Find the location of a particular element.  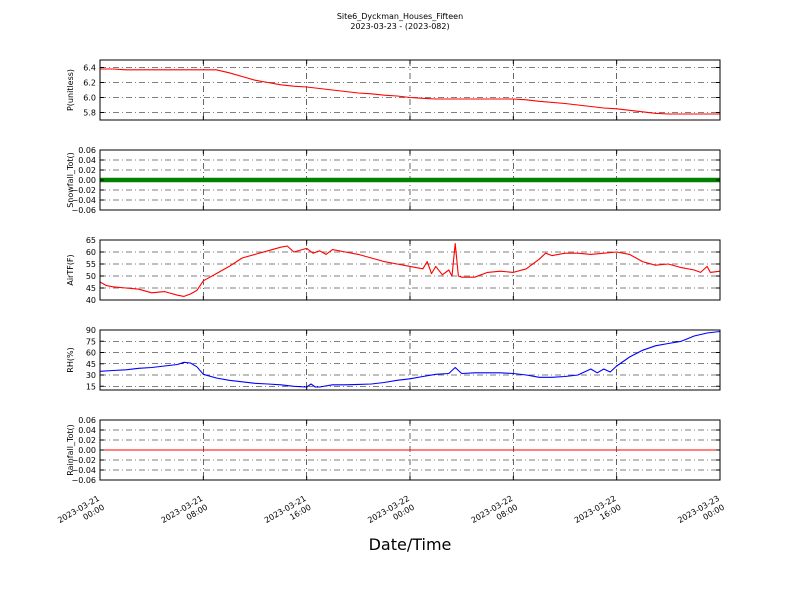

y-tick-label: 6.2 is located at coordinates (89, 83).